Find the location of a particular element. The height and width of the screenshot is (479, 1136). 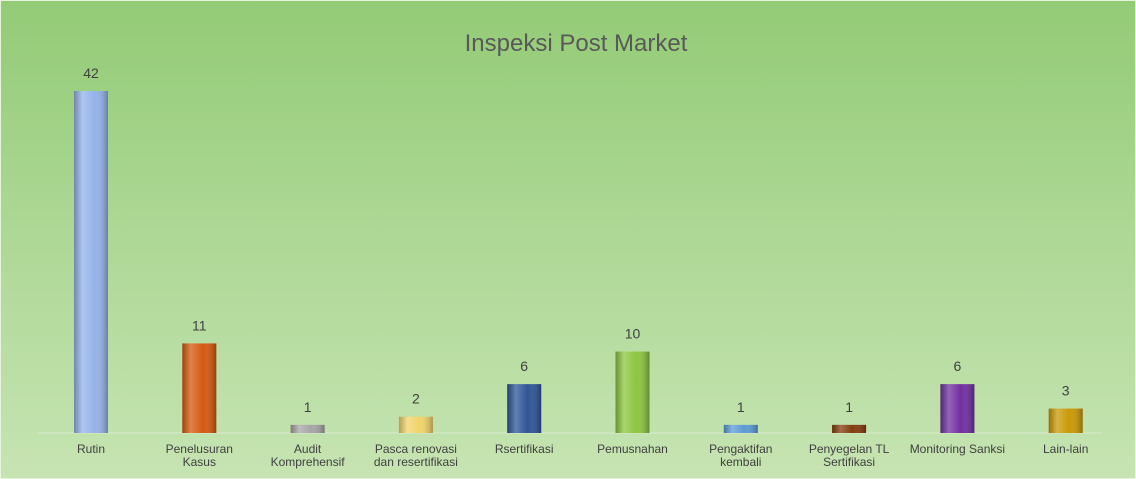

x-tick-label: Pengaktifan kembali is located at coordinates (741, 455).